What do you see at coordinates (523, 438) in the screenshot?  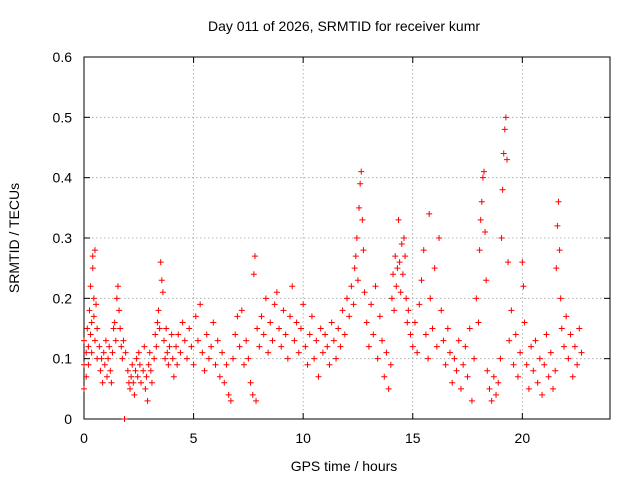 I see `x-tick-label: 20` at bounding box center [523, 438].